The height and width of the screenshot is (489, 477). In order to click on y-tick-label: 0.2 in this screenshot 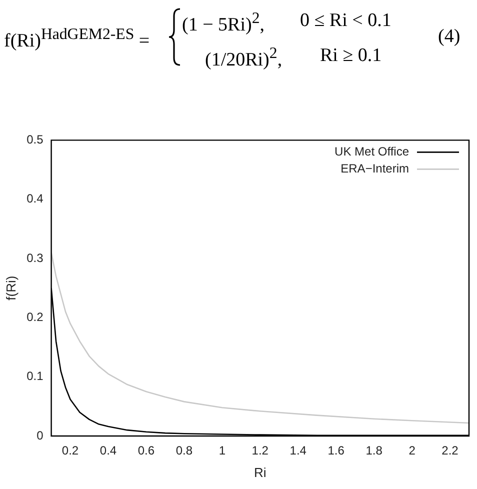, I will do `click(35, 317)`.